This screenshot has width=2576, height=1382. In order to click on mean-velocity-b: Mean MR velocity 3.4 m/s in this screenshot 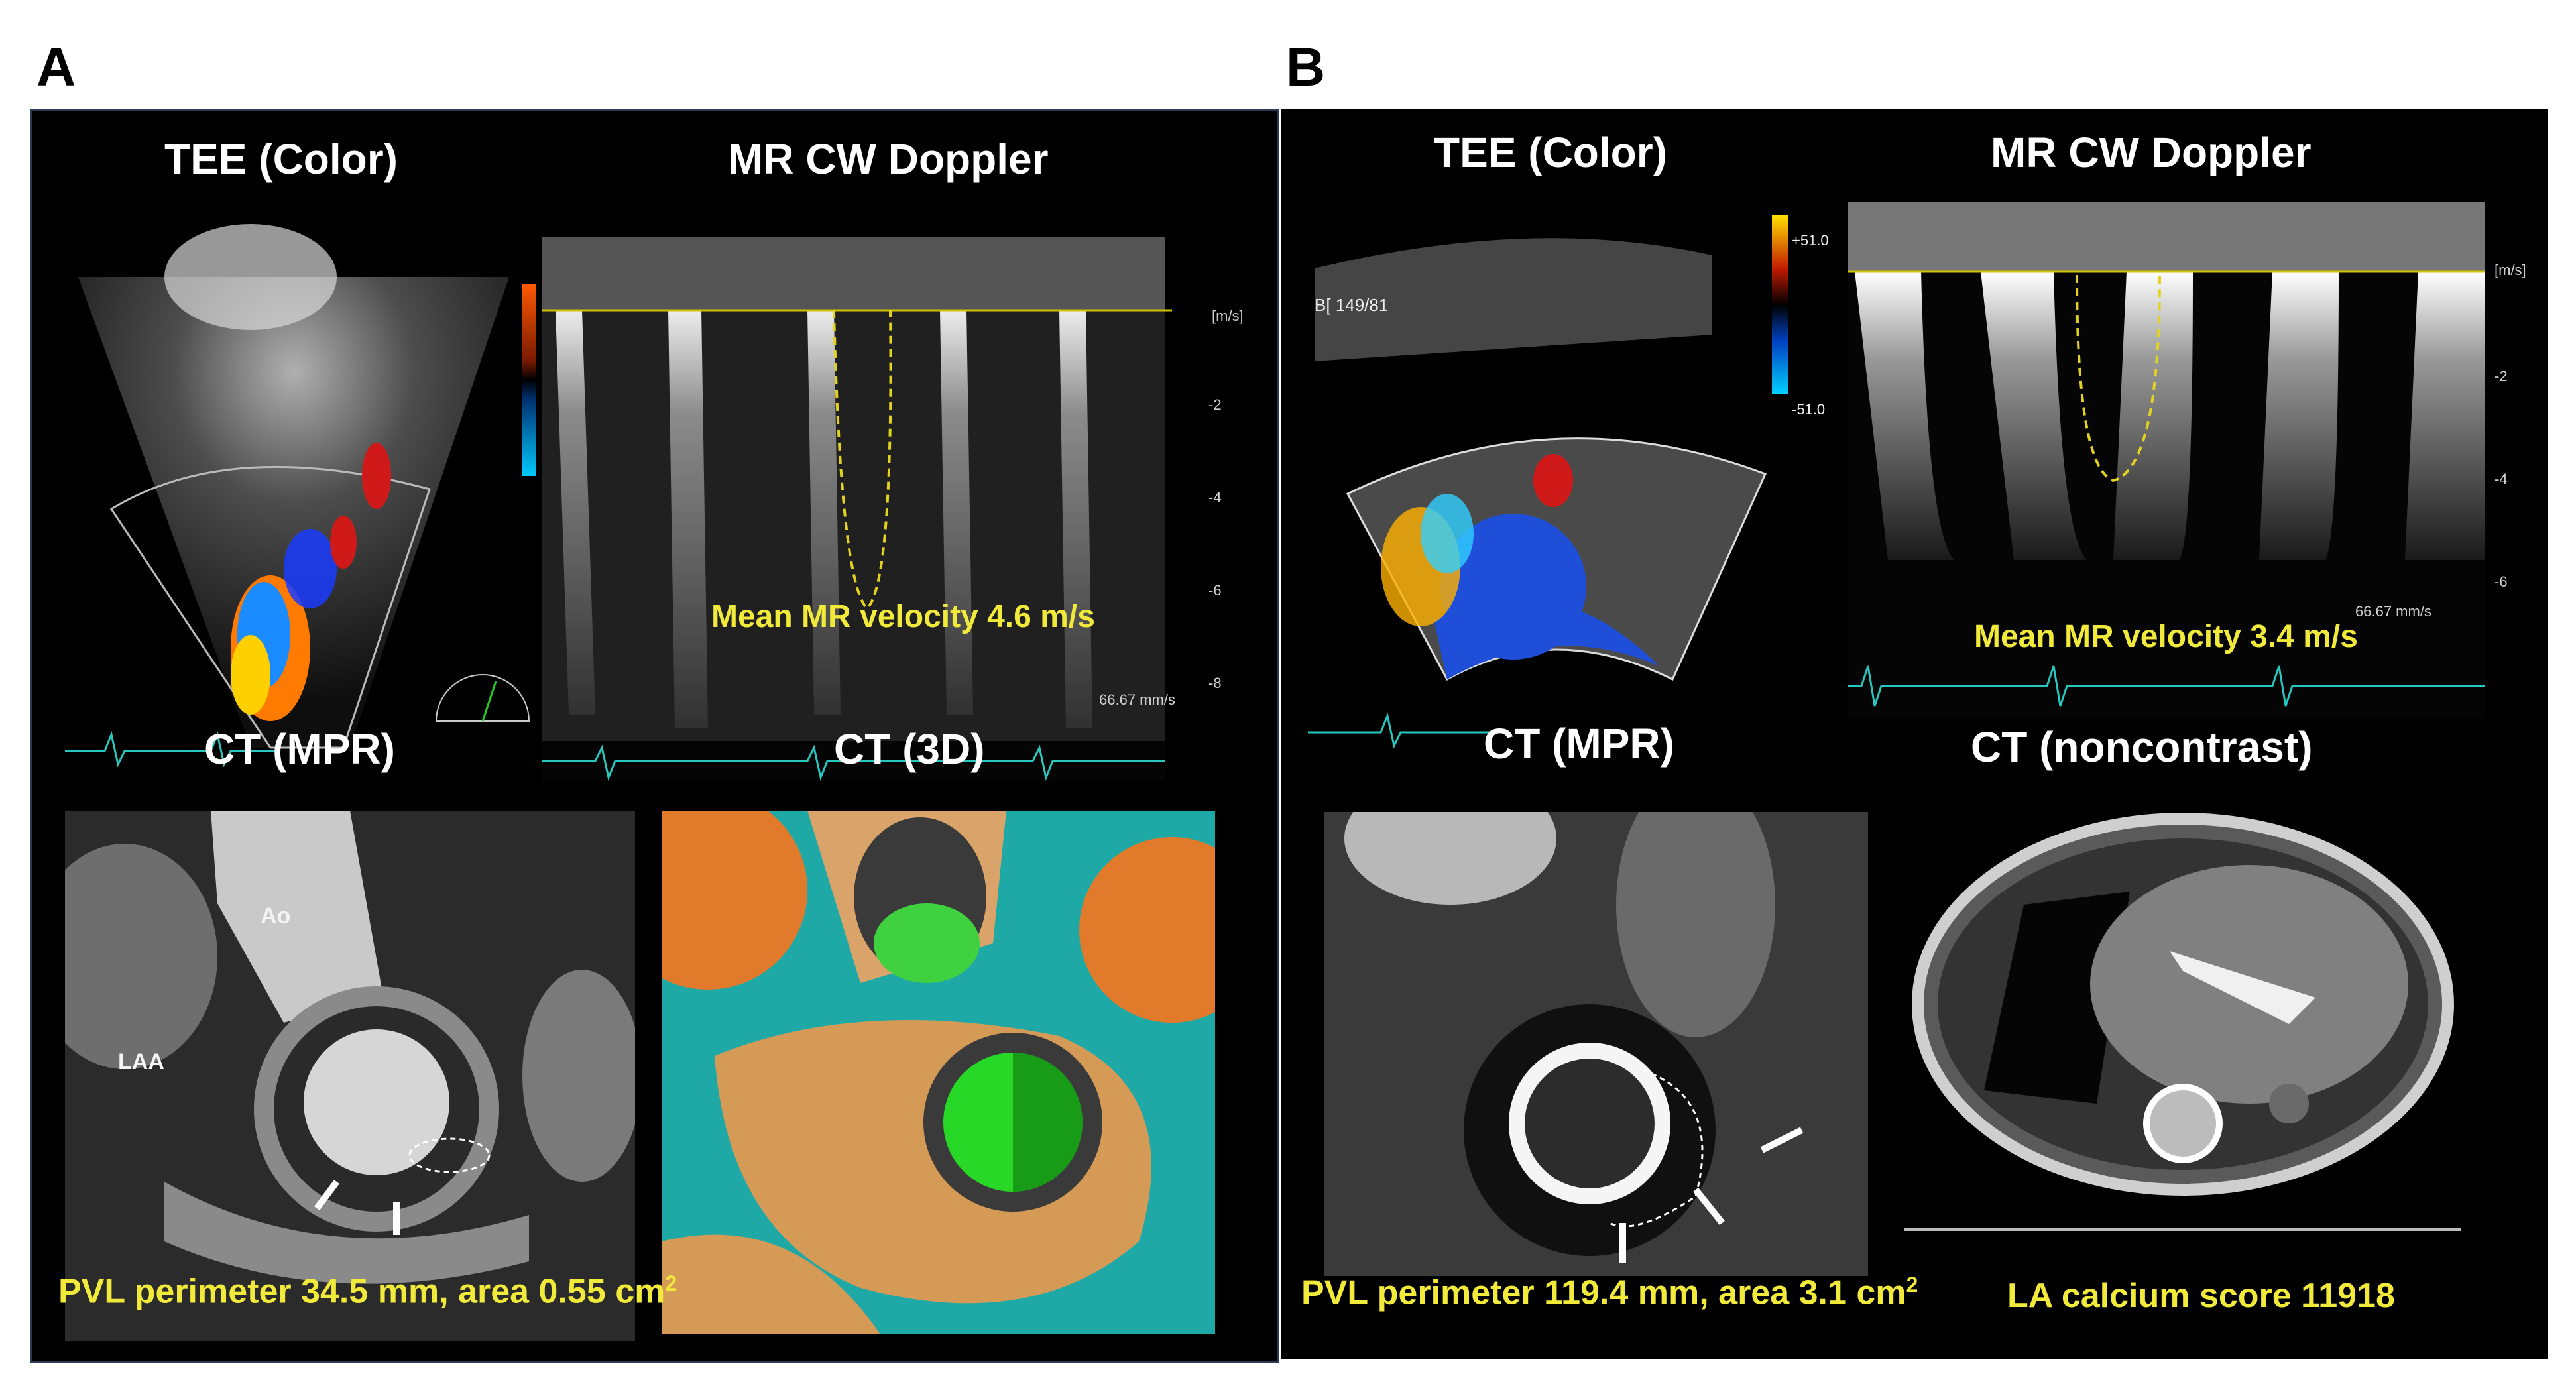, I will do `click(2166, 636)`.